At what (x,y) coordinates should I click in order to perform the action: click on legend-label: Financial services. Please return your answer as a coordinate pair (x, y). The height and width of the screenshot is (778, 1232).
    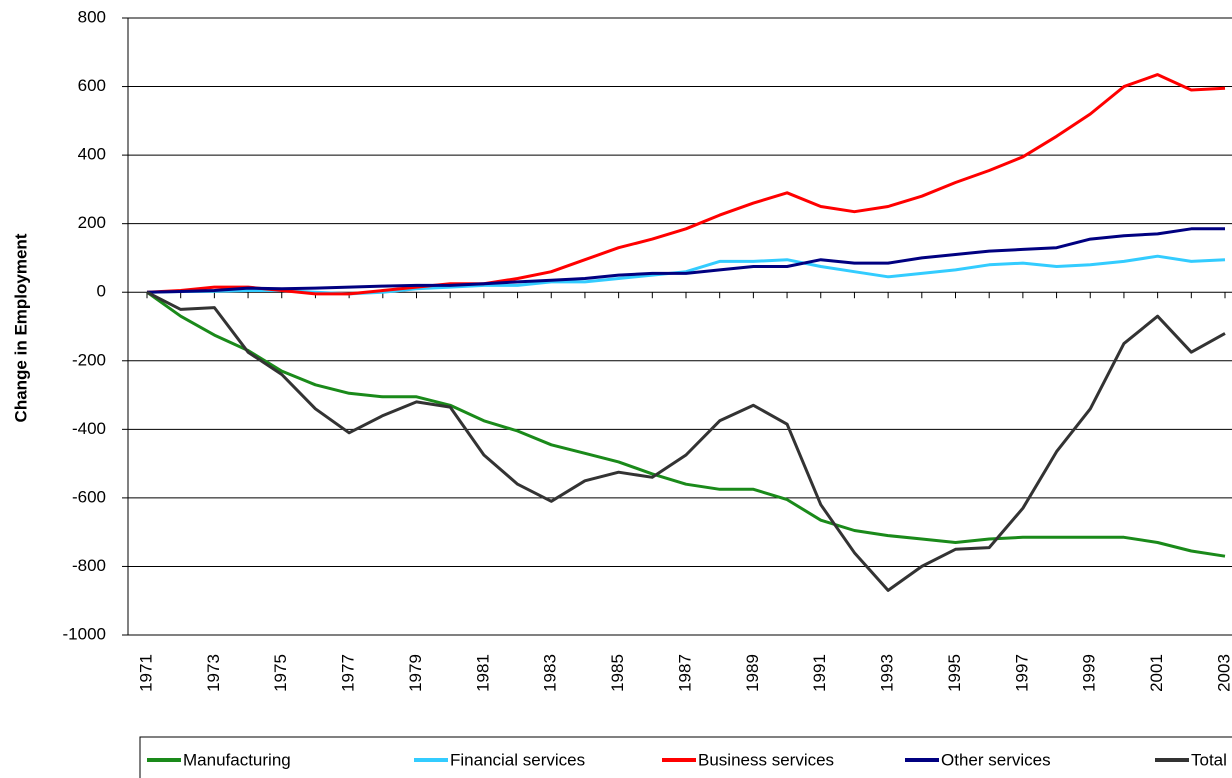
    Looking at the image, I should click on (517, 759).